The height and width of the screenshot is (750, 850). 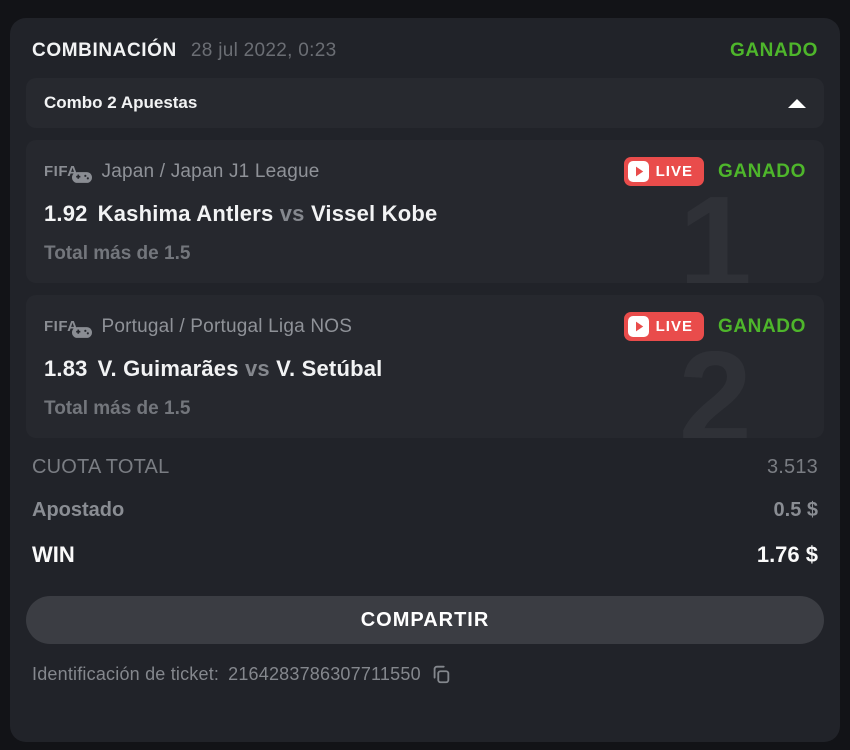 I want to click on ticket-status-badge: GANADO, so click(x=773, y=50).